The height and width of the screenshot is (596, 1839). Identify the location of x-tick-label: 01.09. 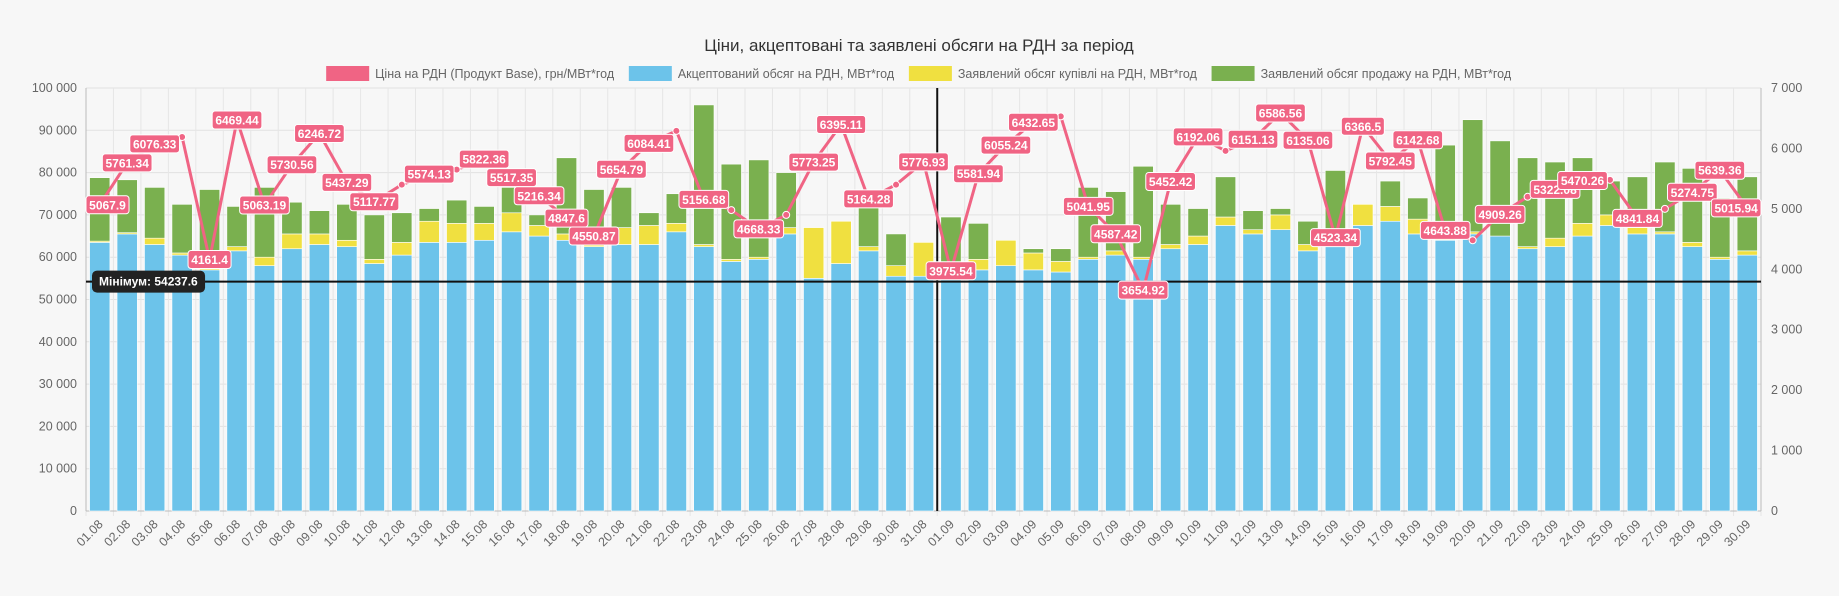
(941, 533).